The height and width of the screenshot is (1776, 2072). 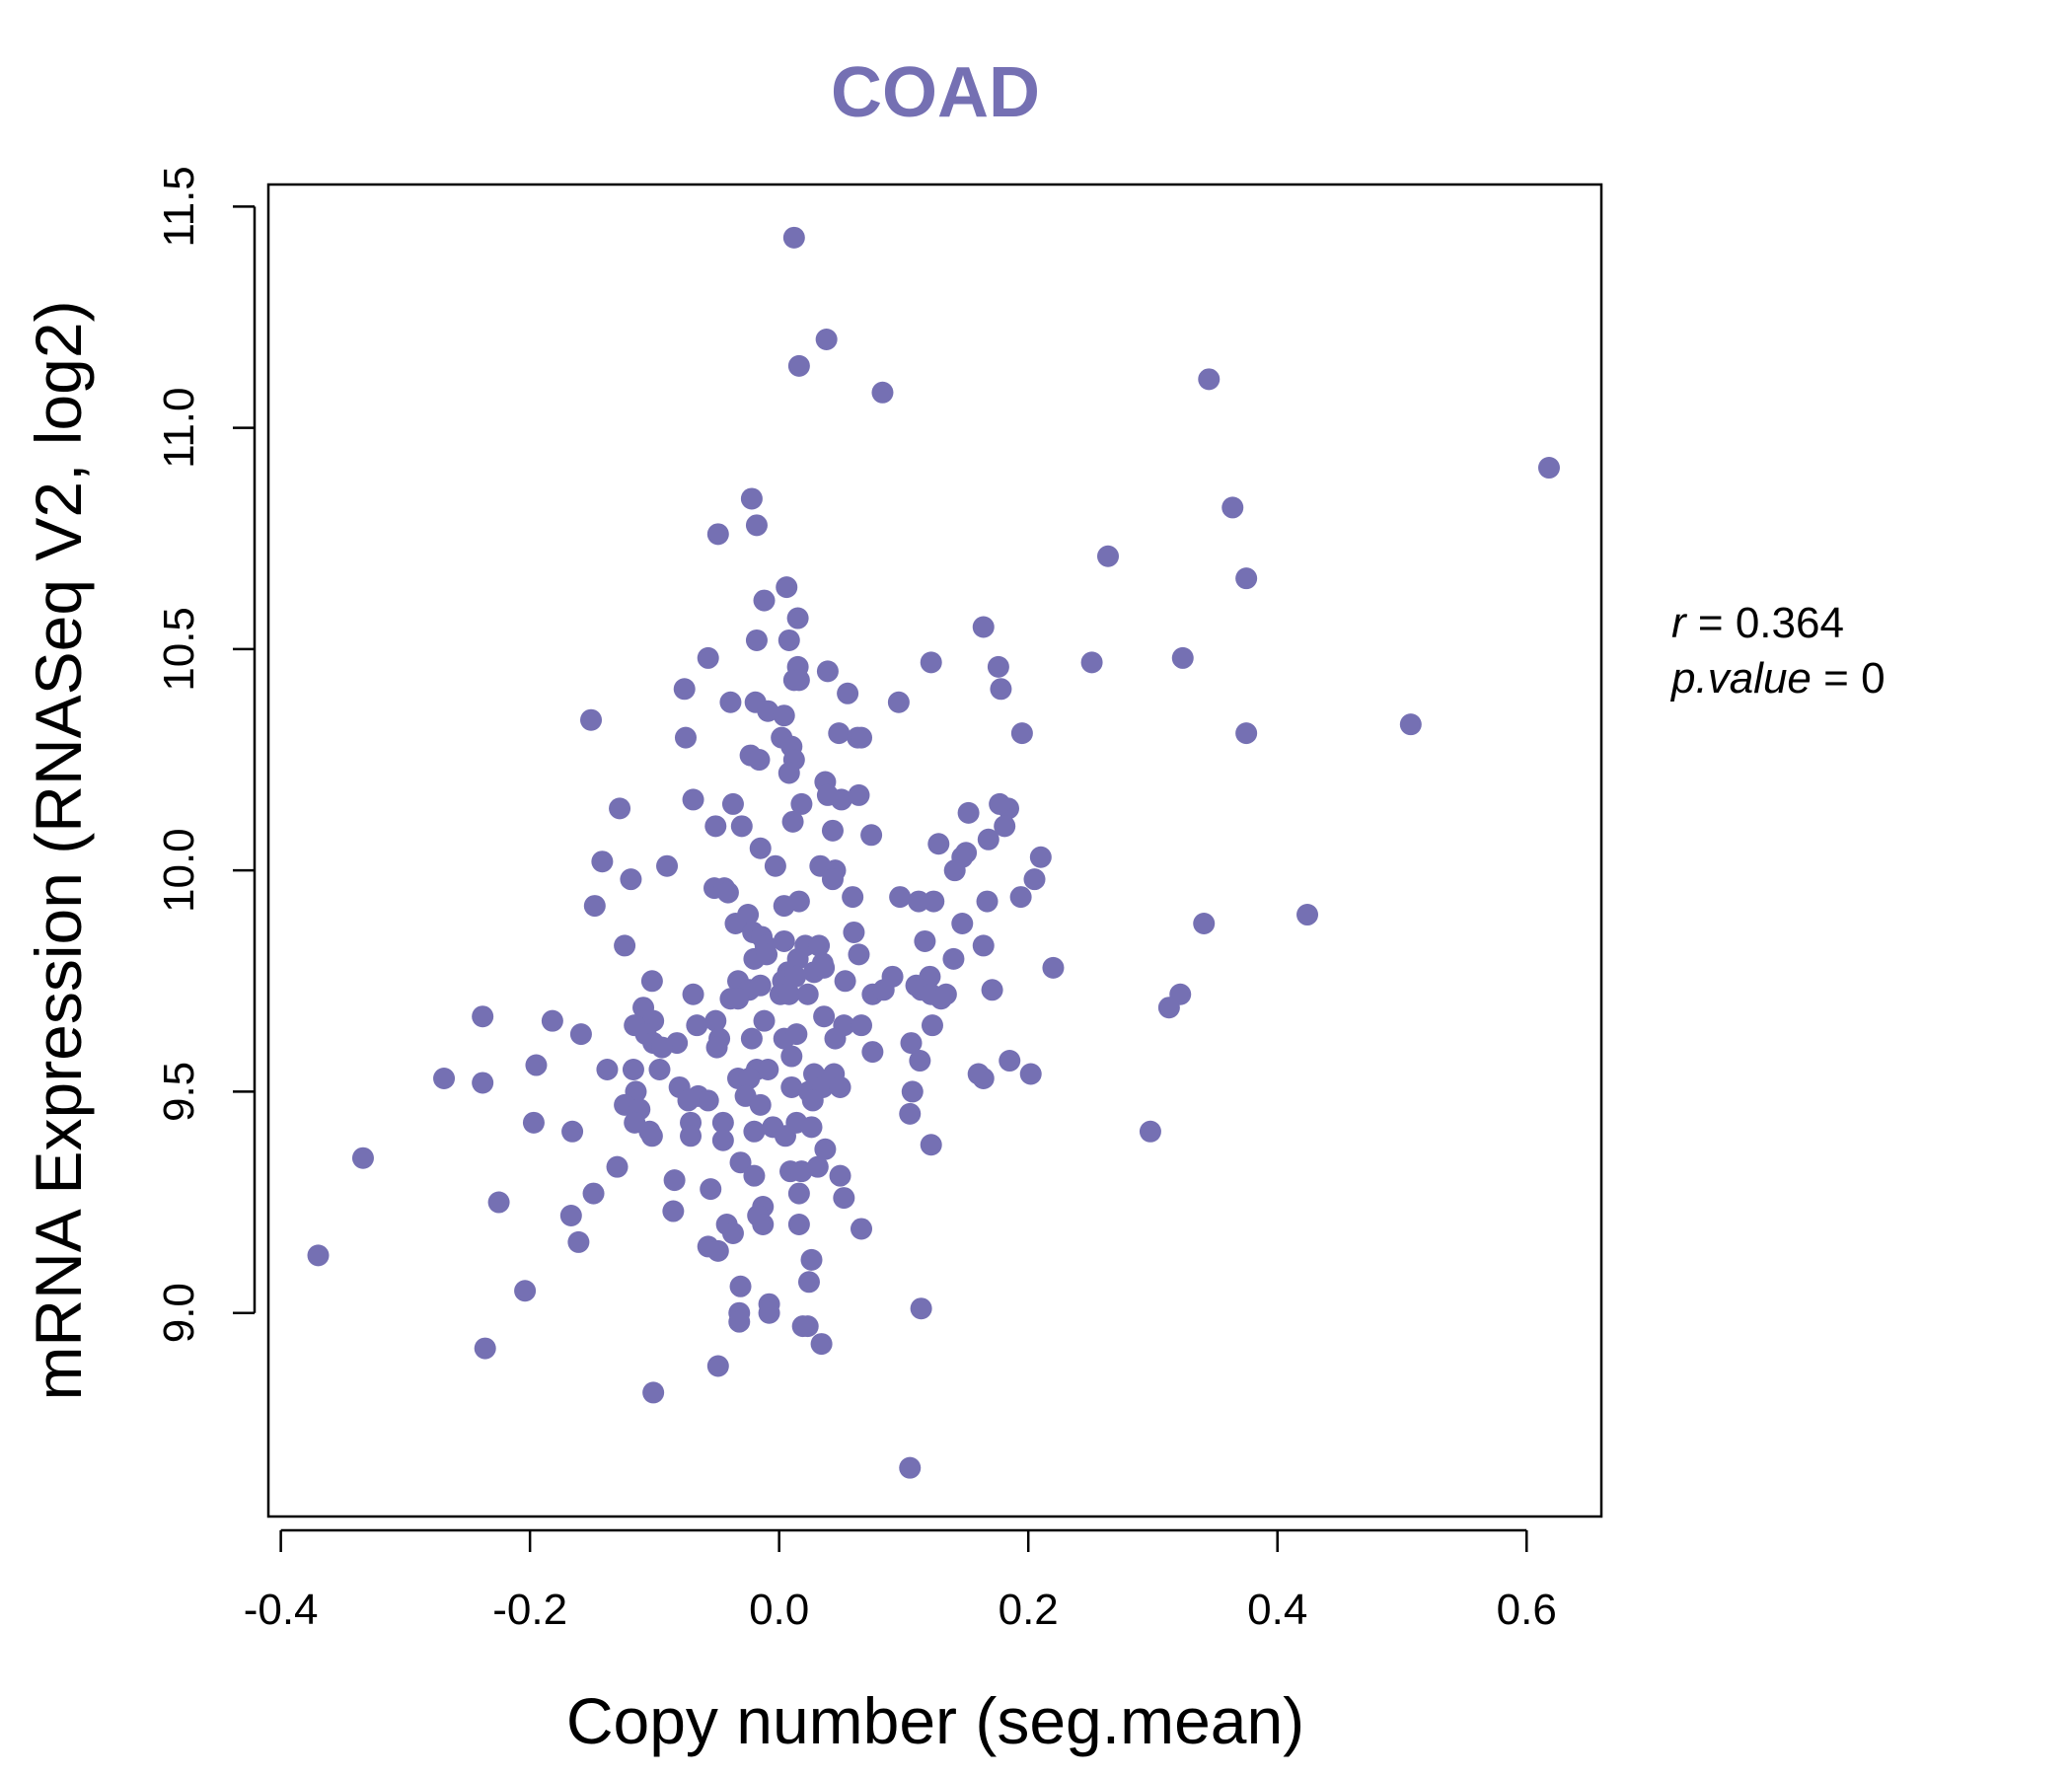 I want to click on x-axis: -0.4 -0.2 0.0 0.2 0.4 0.6, so click(x=901, y=1581).